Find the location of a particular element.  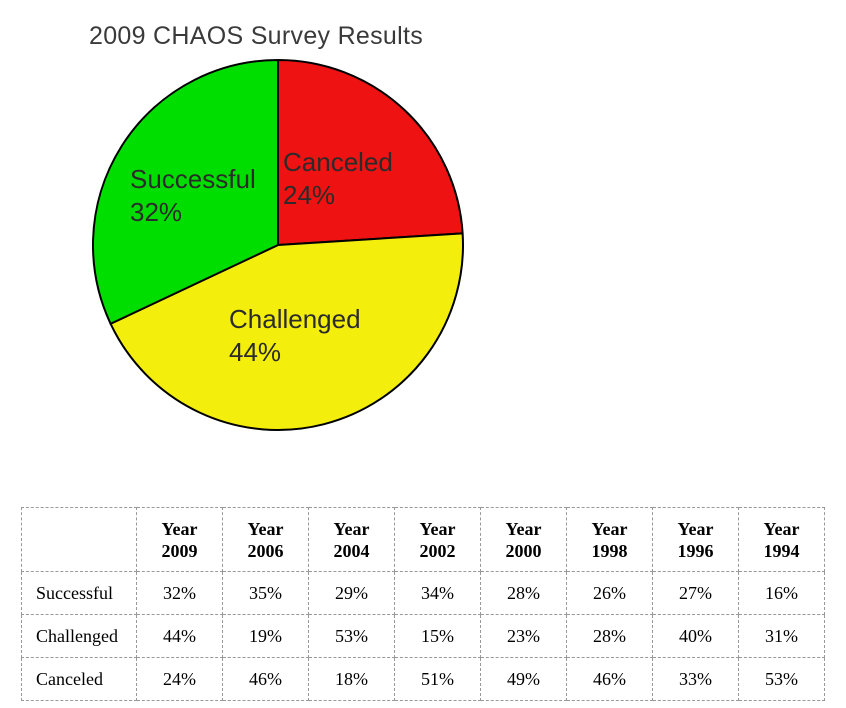

row-label: Canceled is located at coordinates (79, 679).